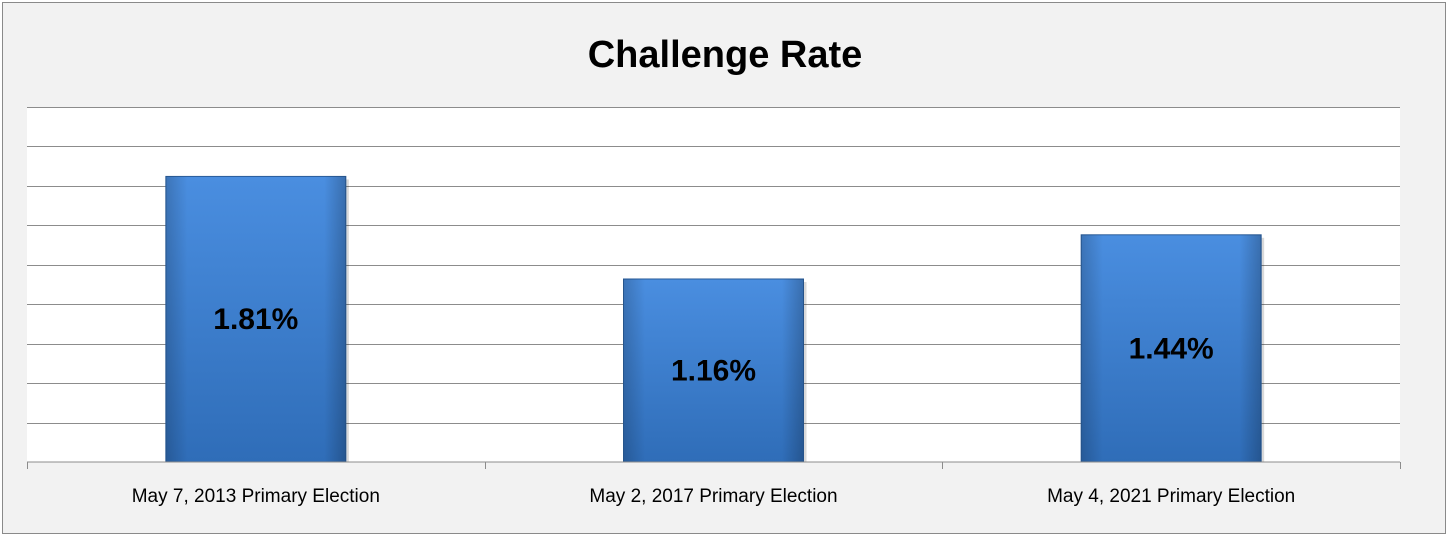 The image size is (1450, 538). What do you see at coordinates (713, 496) in the screenshot?
I see `category-label: May 2, 2017 Primary Election` at bounding box center [713, 496].